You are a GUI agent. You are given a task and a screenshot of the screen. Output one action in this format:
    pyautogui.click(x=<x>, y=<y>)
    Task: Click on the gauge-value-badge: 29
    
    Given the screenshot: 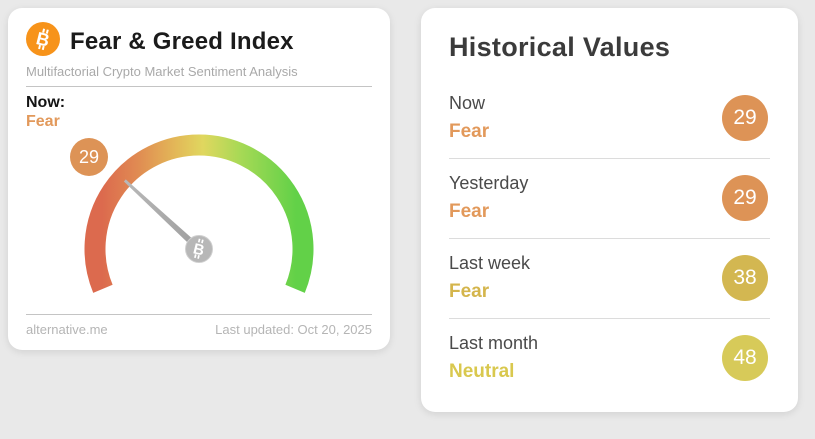 What is the action you would take?
    pyautogui.click(x=89, y=157)
    